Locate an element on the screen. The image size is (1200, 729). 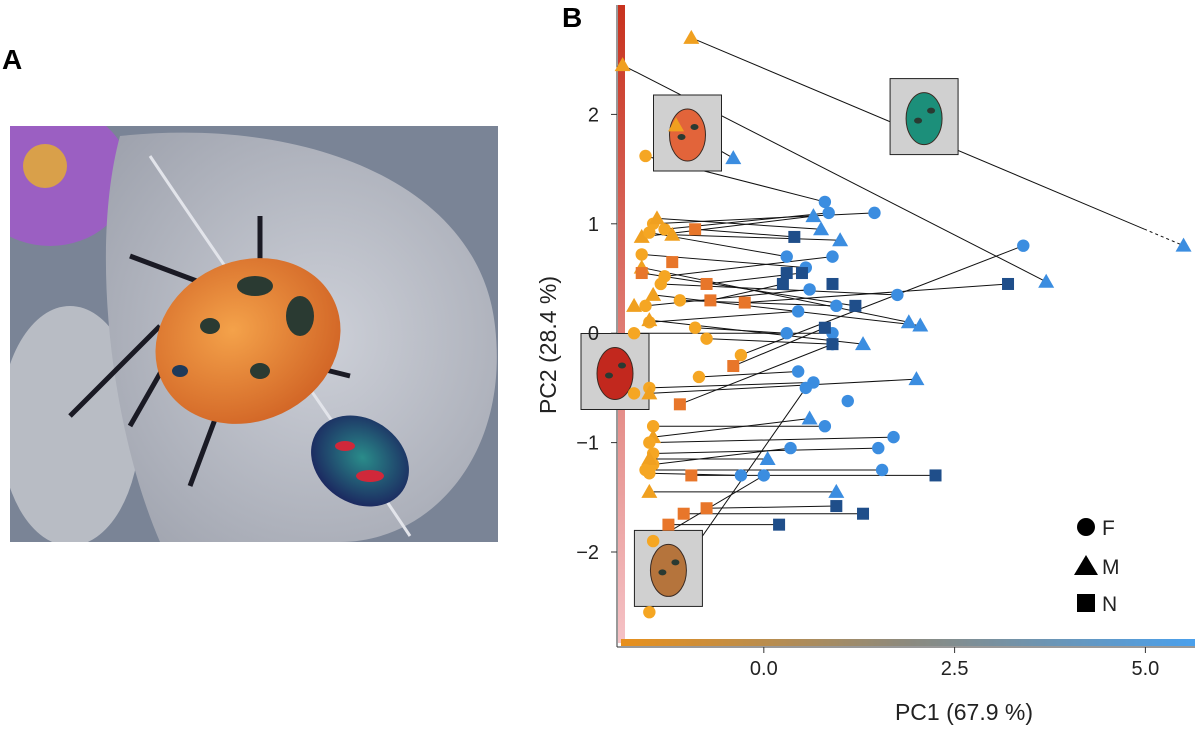
y-axis-color-bar is located at coordinates (621, 324).